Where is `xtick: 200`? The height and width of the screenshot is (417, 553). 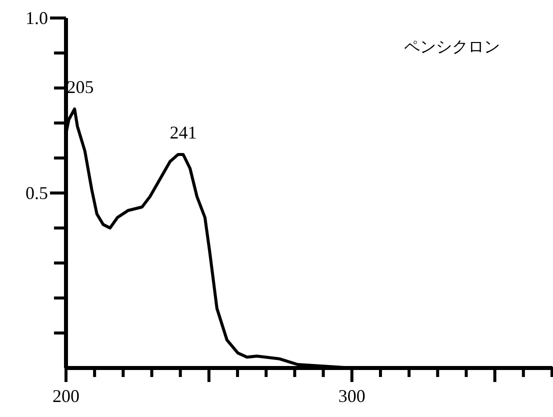
xtick: 200 is located at coordinates (66, 396).